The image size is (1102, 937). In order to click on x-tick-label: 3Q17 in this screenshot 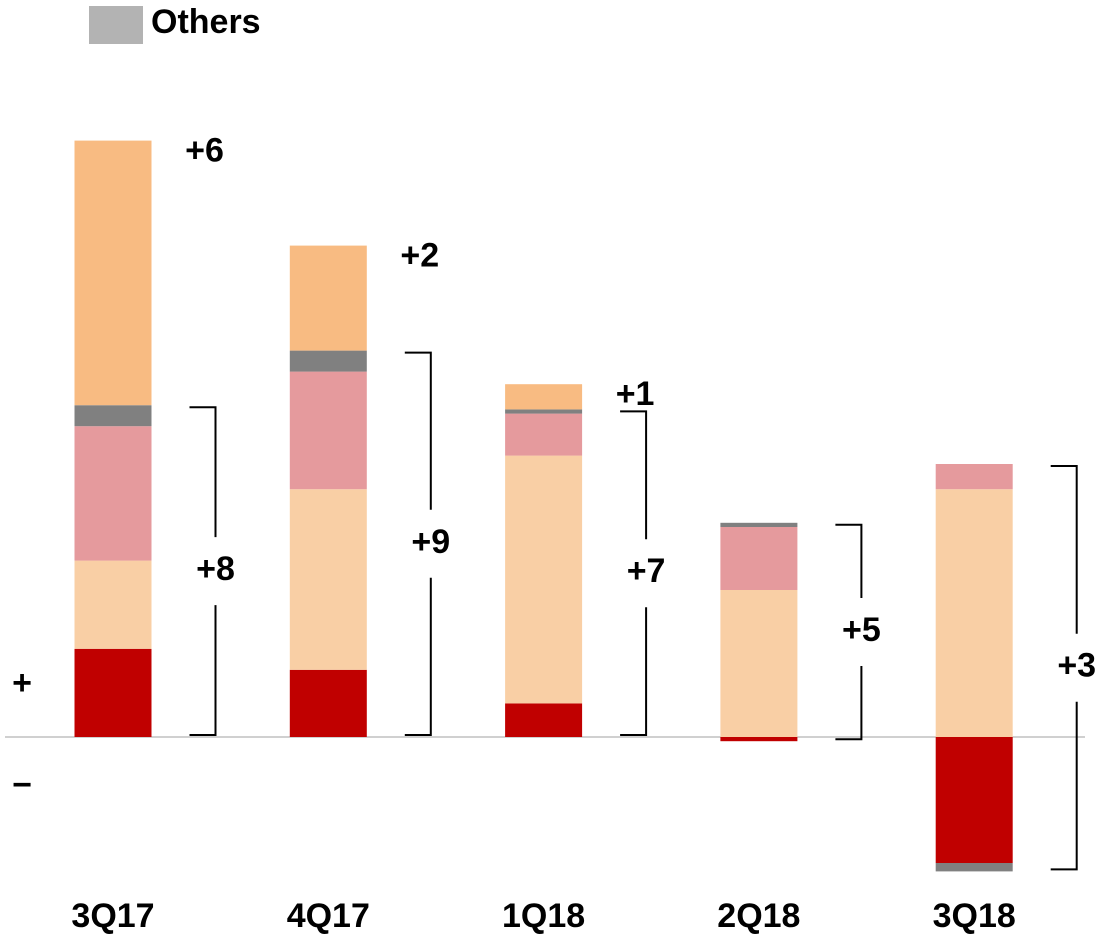, I will do `click(112, 916)`.